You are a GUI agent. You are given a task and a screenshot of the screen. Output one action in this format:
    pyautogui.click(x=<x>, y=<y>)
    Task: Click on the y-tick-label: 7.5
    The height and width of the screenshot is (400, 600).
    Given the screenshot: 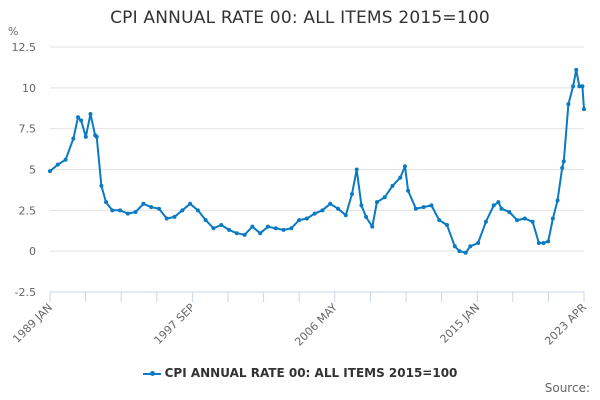 What is the action you would take?
    pyautogui.click(x=28, y=129)
    